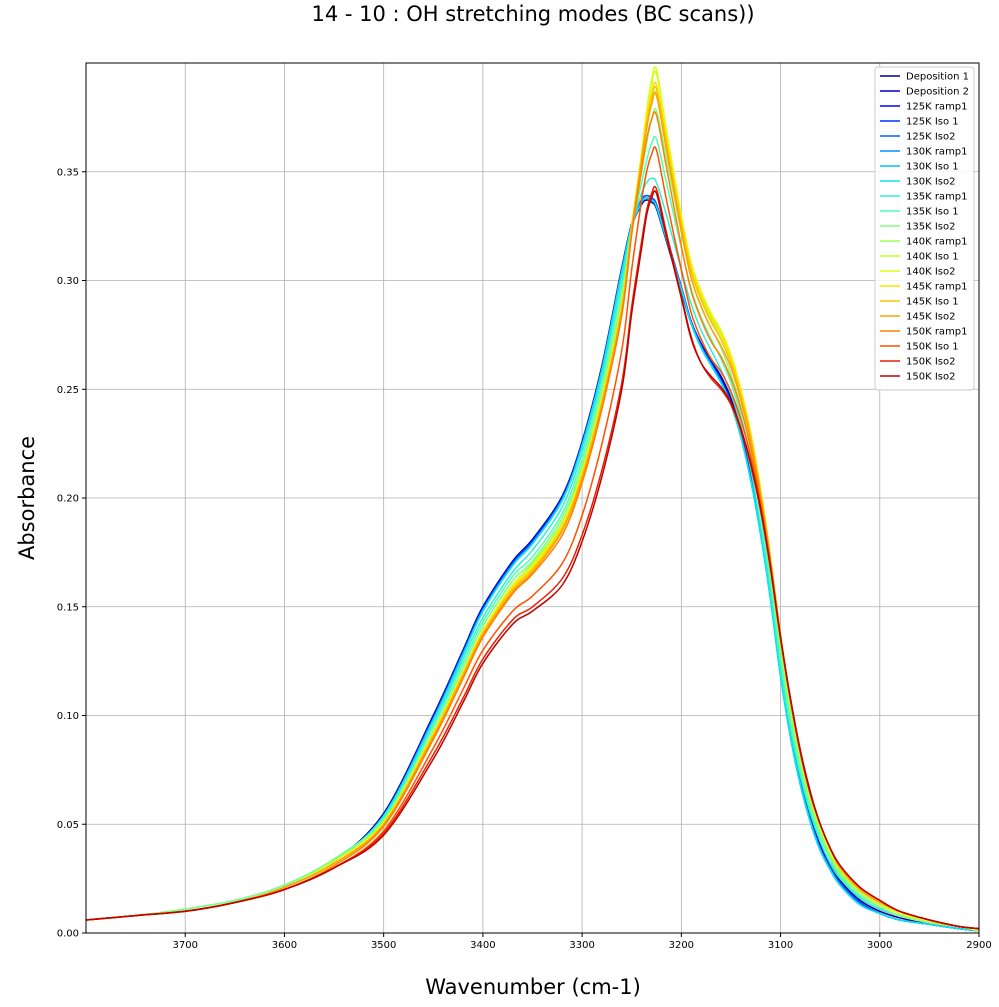  What do you see at coordinates (930, 182) in the screenshot?
I see `legend-label: 130K Iso2` at bounding box center [930, 182].